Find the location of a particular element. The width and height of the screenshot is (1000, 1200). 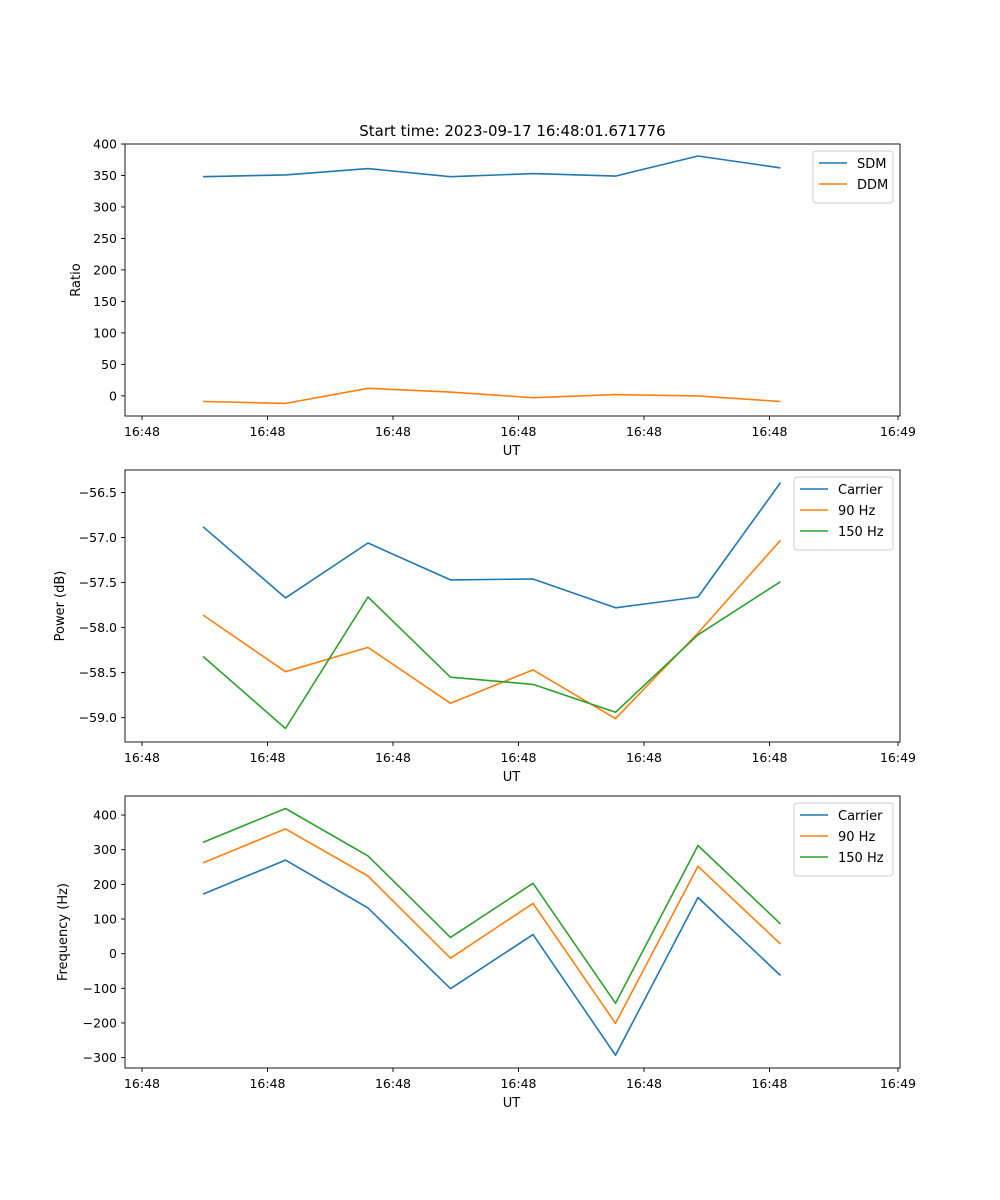

y-tick-label: −58.5 is located at coordinates (98, 672).